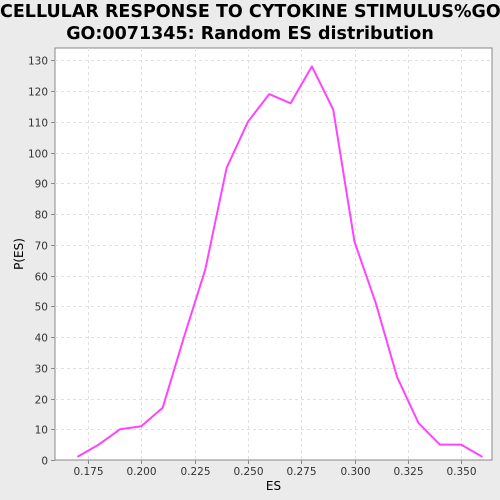 This screenshot has width=500, height=500. I want to click on y-tick-label: 20, so click(41, 401).